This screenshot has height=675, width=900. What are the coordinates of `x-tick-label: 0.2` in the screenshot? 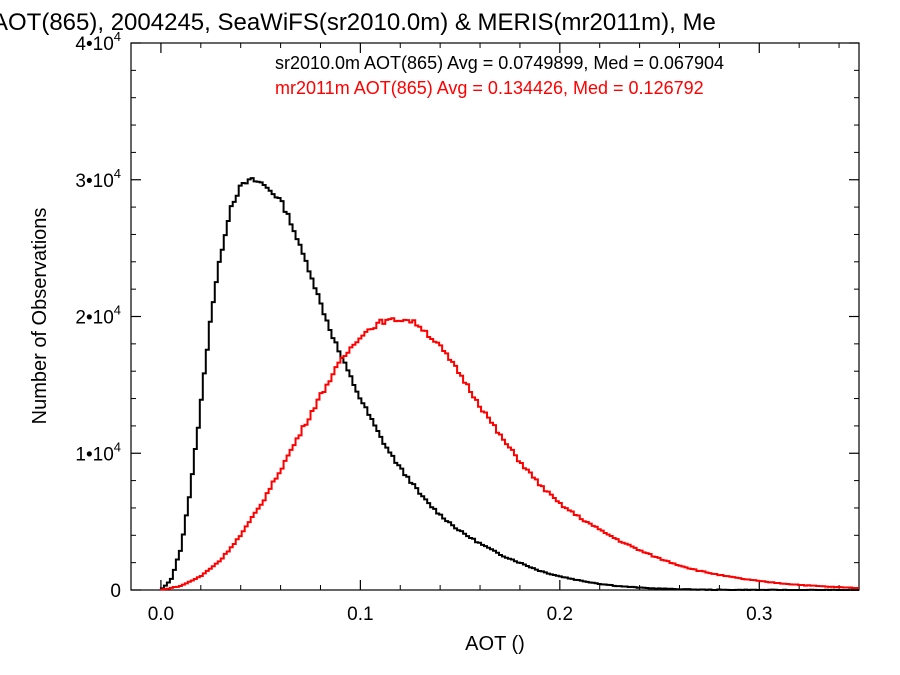 It's located at (560, 614).